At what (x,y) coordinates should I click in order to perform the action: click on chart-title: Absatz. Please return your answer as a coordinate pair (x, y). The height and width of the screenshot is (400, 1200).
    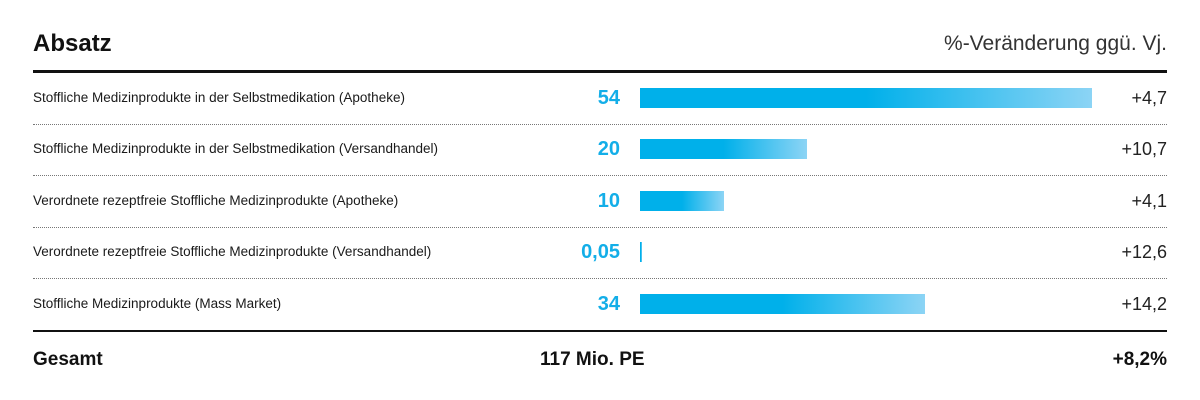
    Looking at the image, I should click on (72, 43).